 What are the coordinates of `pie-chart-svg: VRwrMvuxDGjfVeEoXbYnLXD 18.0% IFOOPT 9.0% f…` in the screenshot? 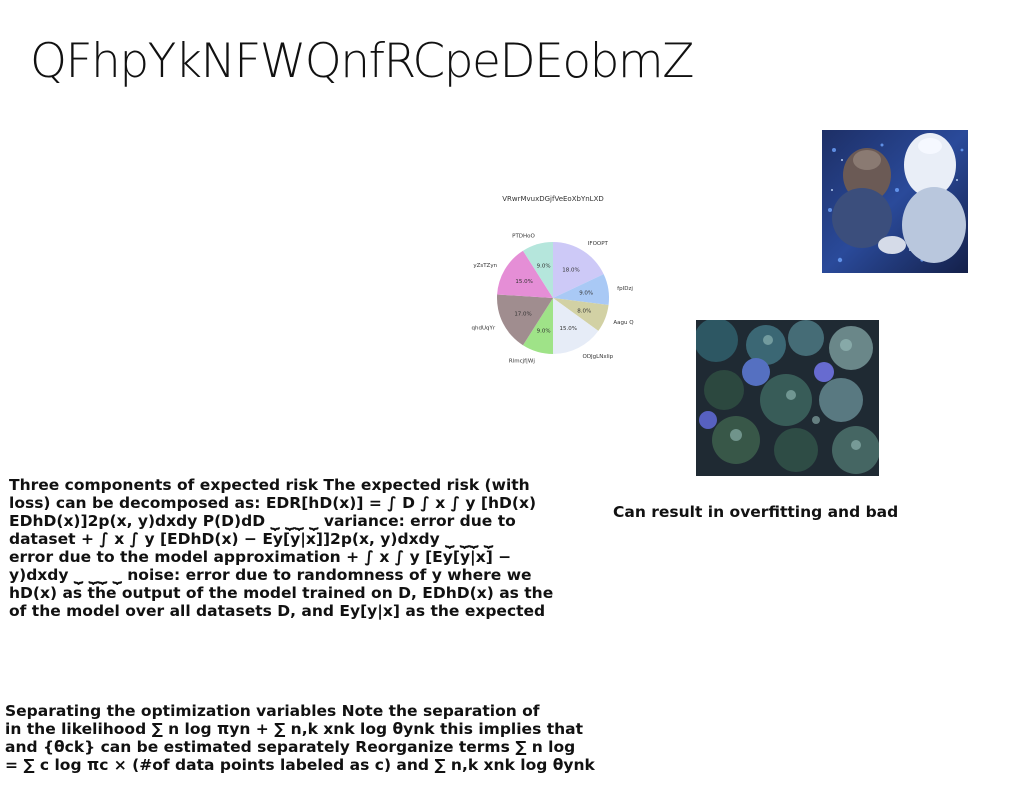 It's located at (553, 279).